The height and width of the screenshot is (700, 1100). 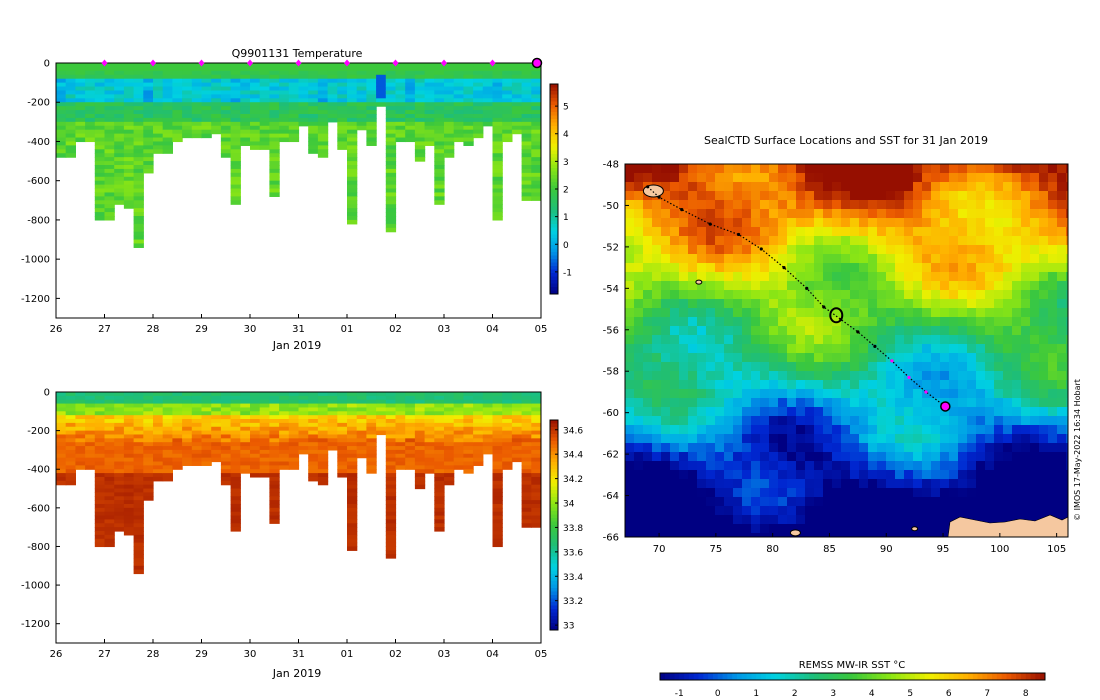 I want to click on sst-colorbar-segment, so click(x=792, y=676).